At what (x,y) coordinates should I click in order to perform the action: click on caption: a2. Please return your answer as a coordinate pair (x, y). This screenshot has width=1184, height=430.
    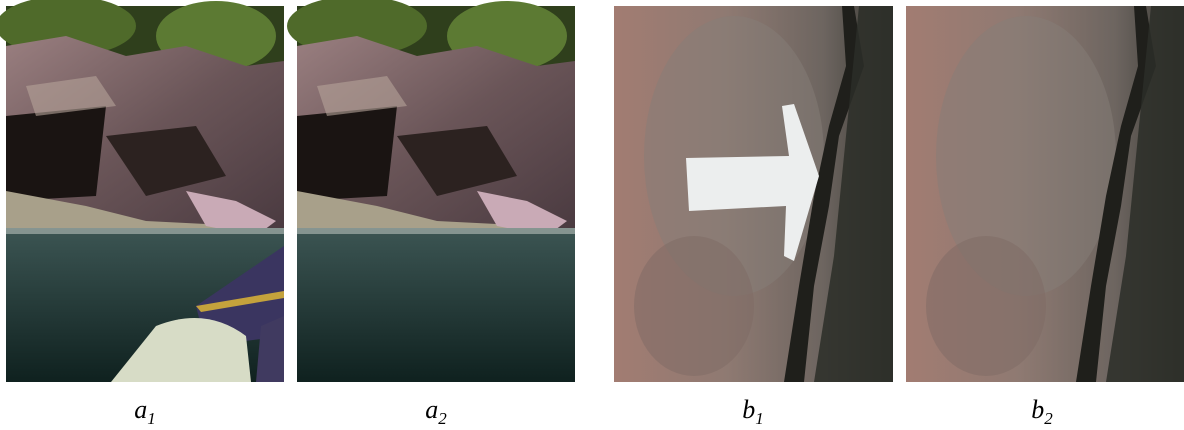
    Looking at the image, I should click on (436, 411).